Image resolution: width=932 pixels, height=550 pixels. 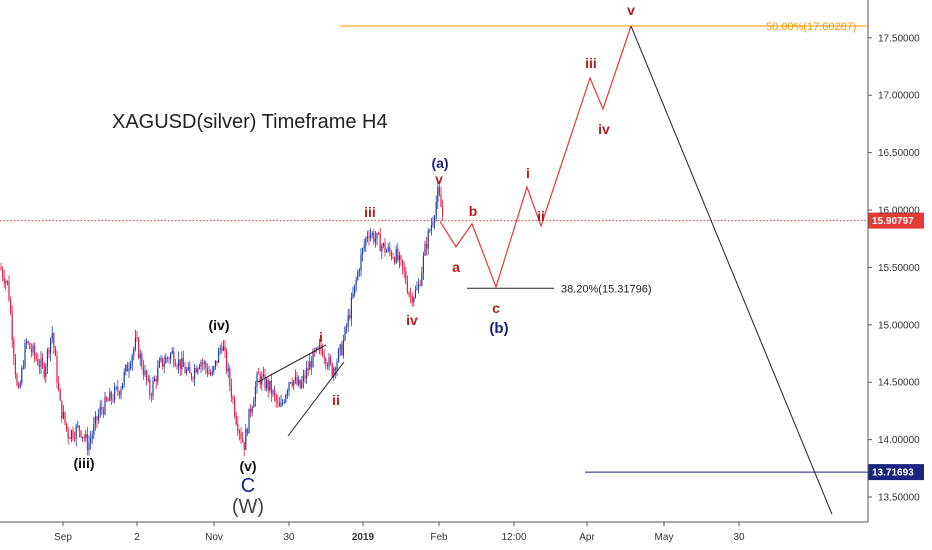 What do you see at coordinates (893, 221) in the screenshot?
I see `current-price-label: 15.90797` at bounding box center [893, 221].